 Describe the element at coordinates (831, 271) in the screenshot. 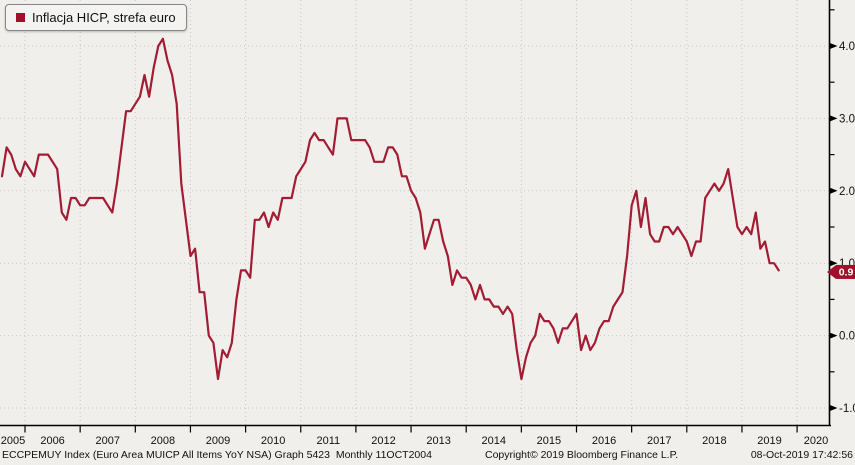

I see `last-value-badge-arrow-icon` at that location.